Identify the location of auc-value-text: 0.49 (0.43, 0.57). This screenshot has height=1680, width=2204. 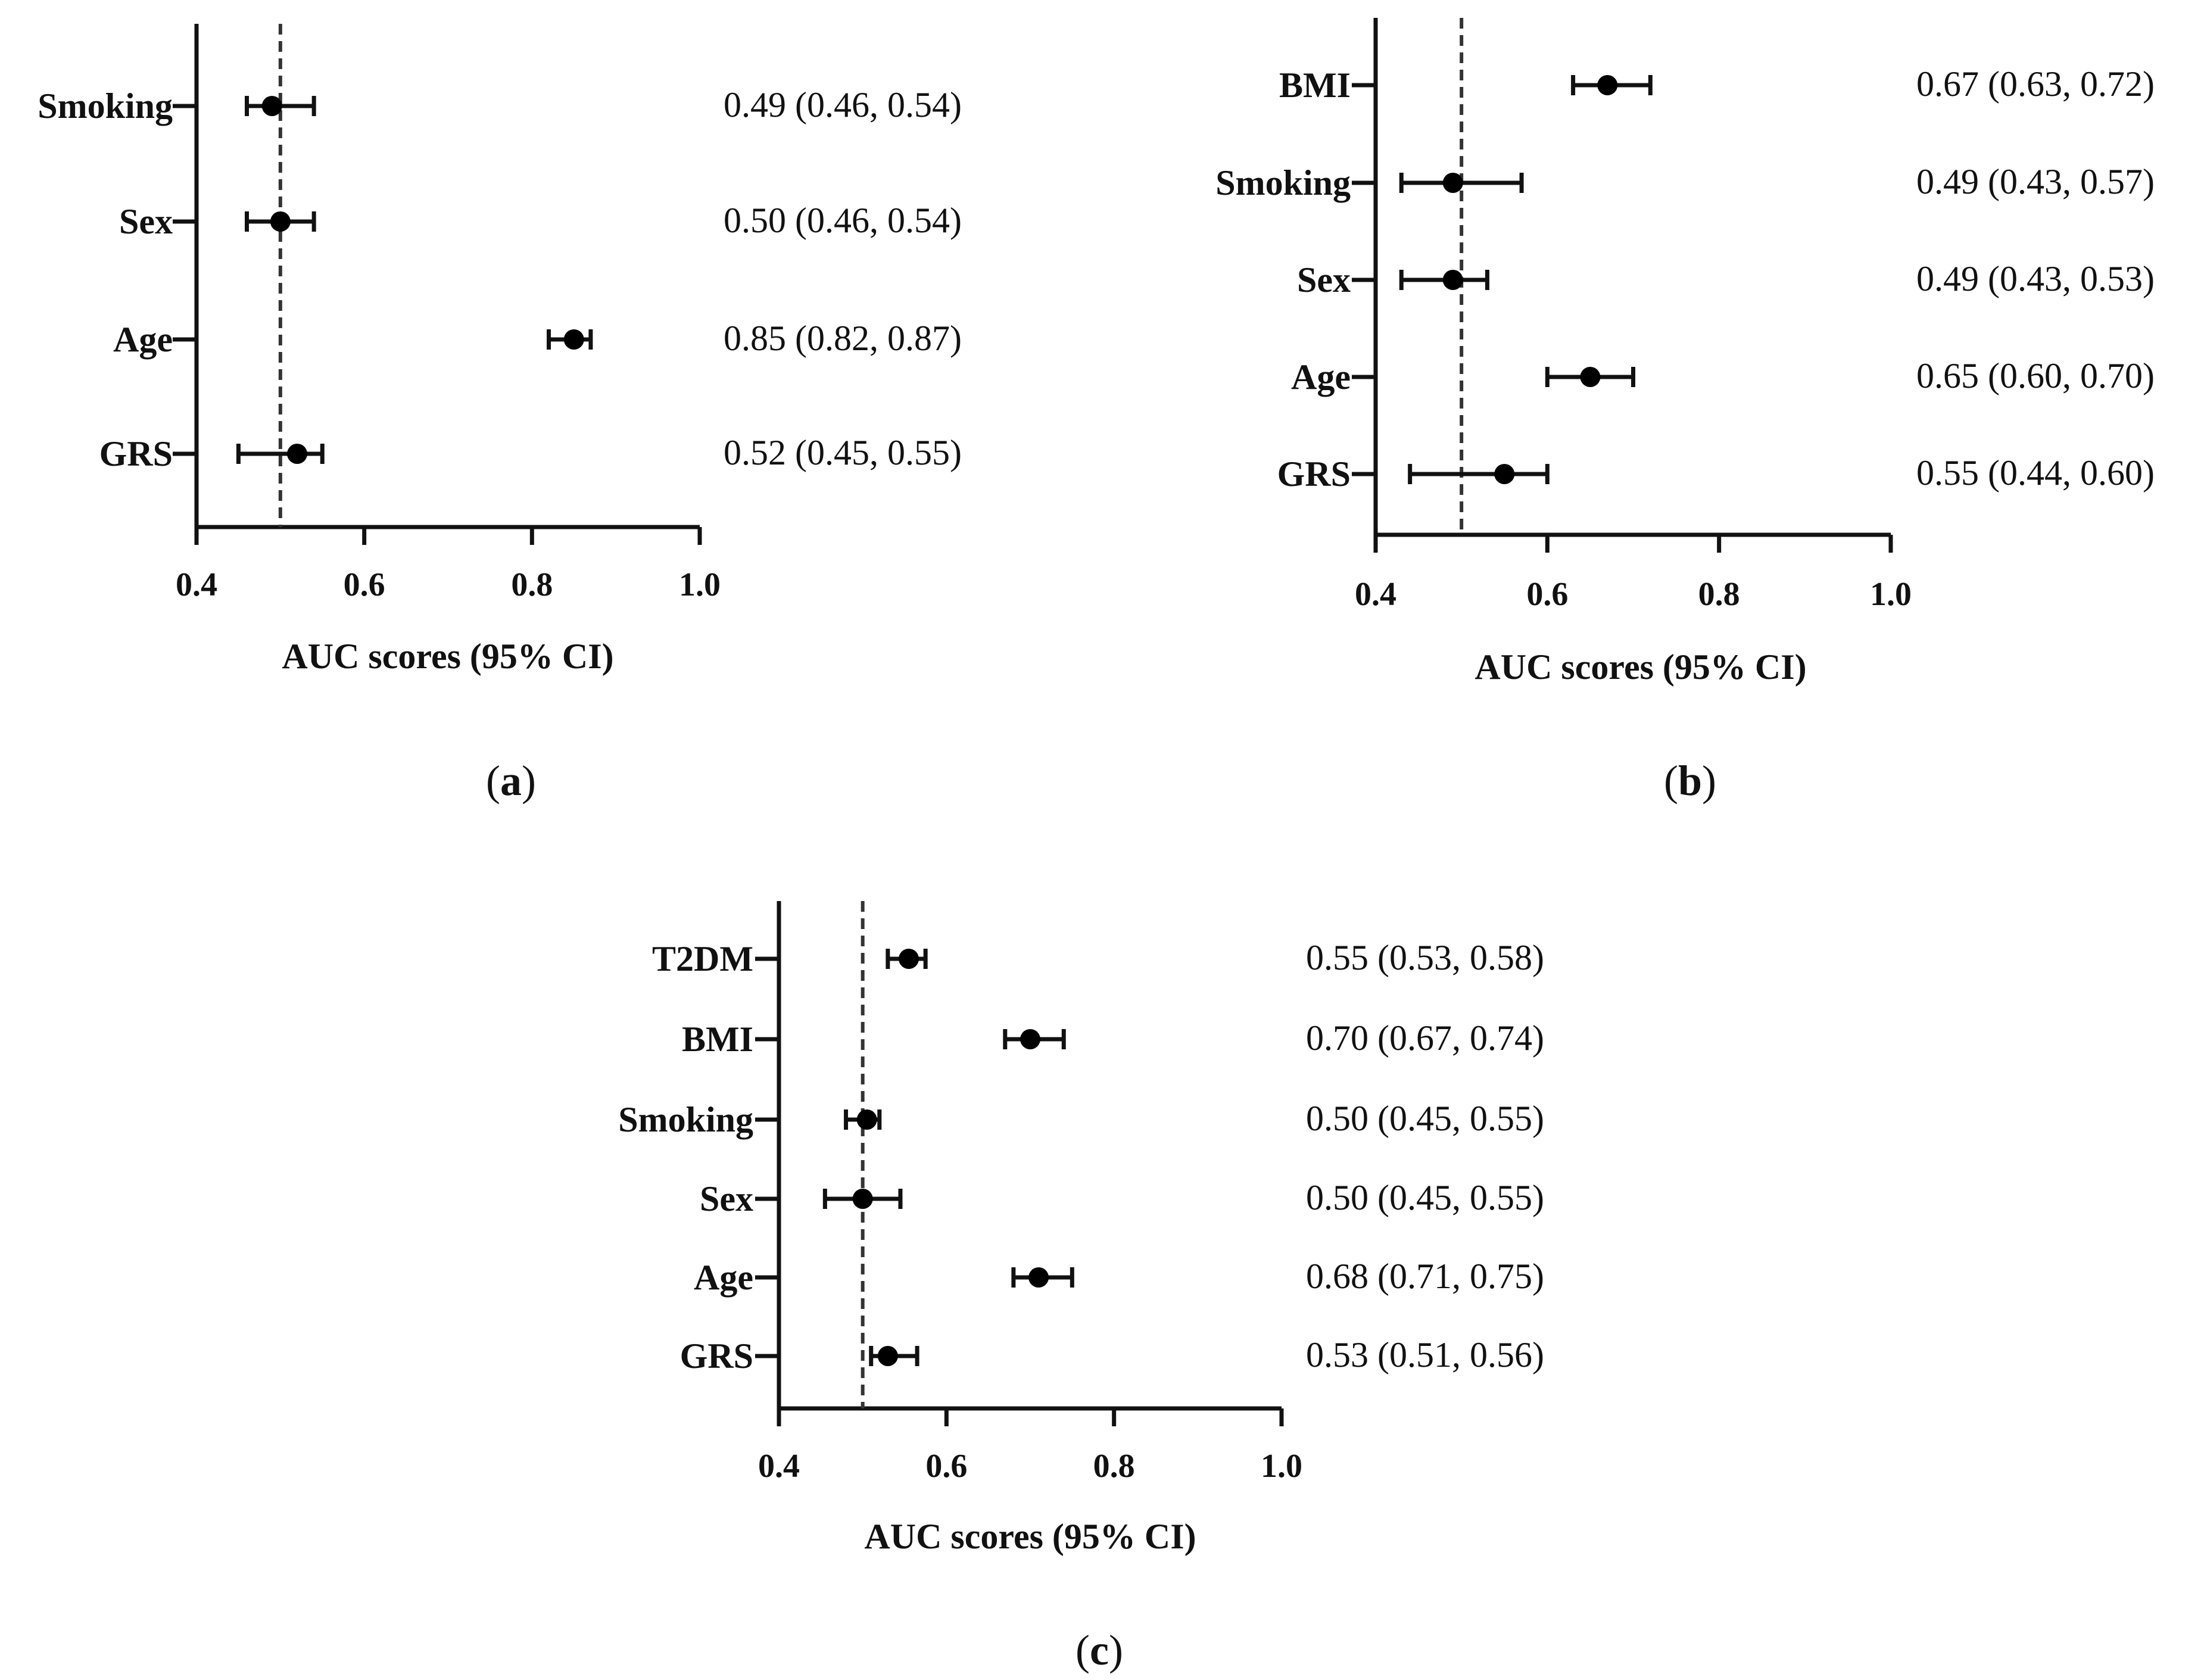
(2035, 181).